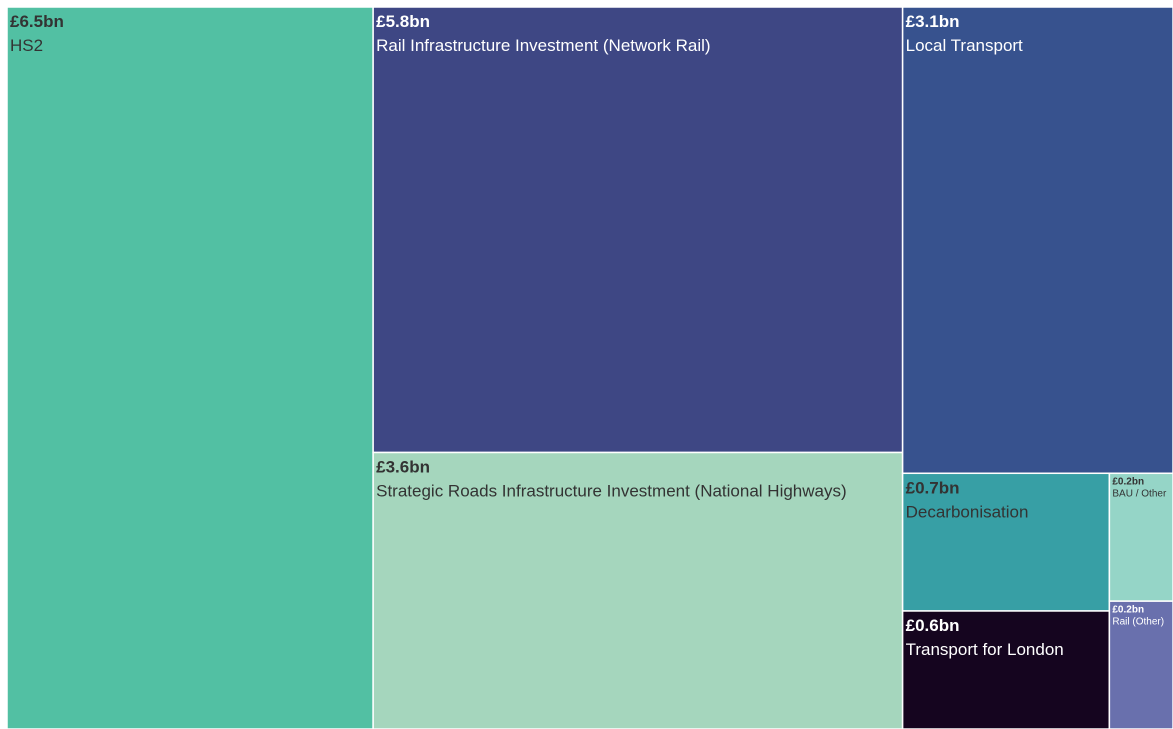 This screenshot has width=1173, height=729. What do you see at coordinates (26, 45) in the screenshot?
I see `tile-category-label: HS2` at bounding box center [26, 45].